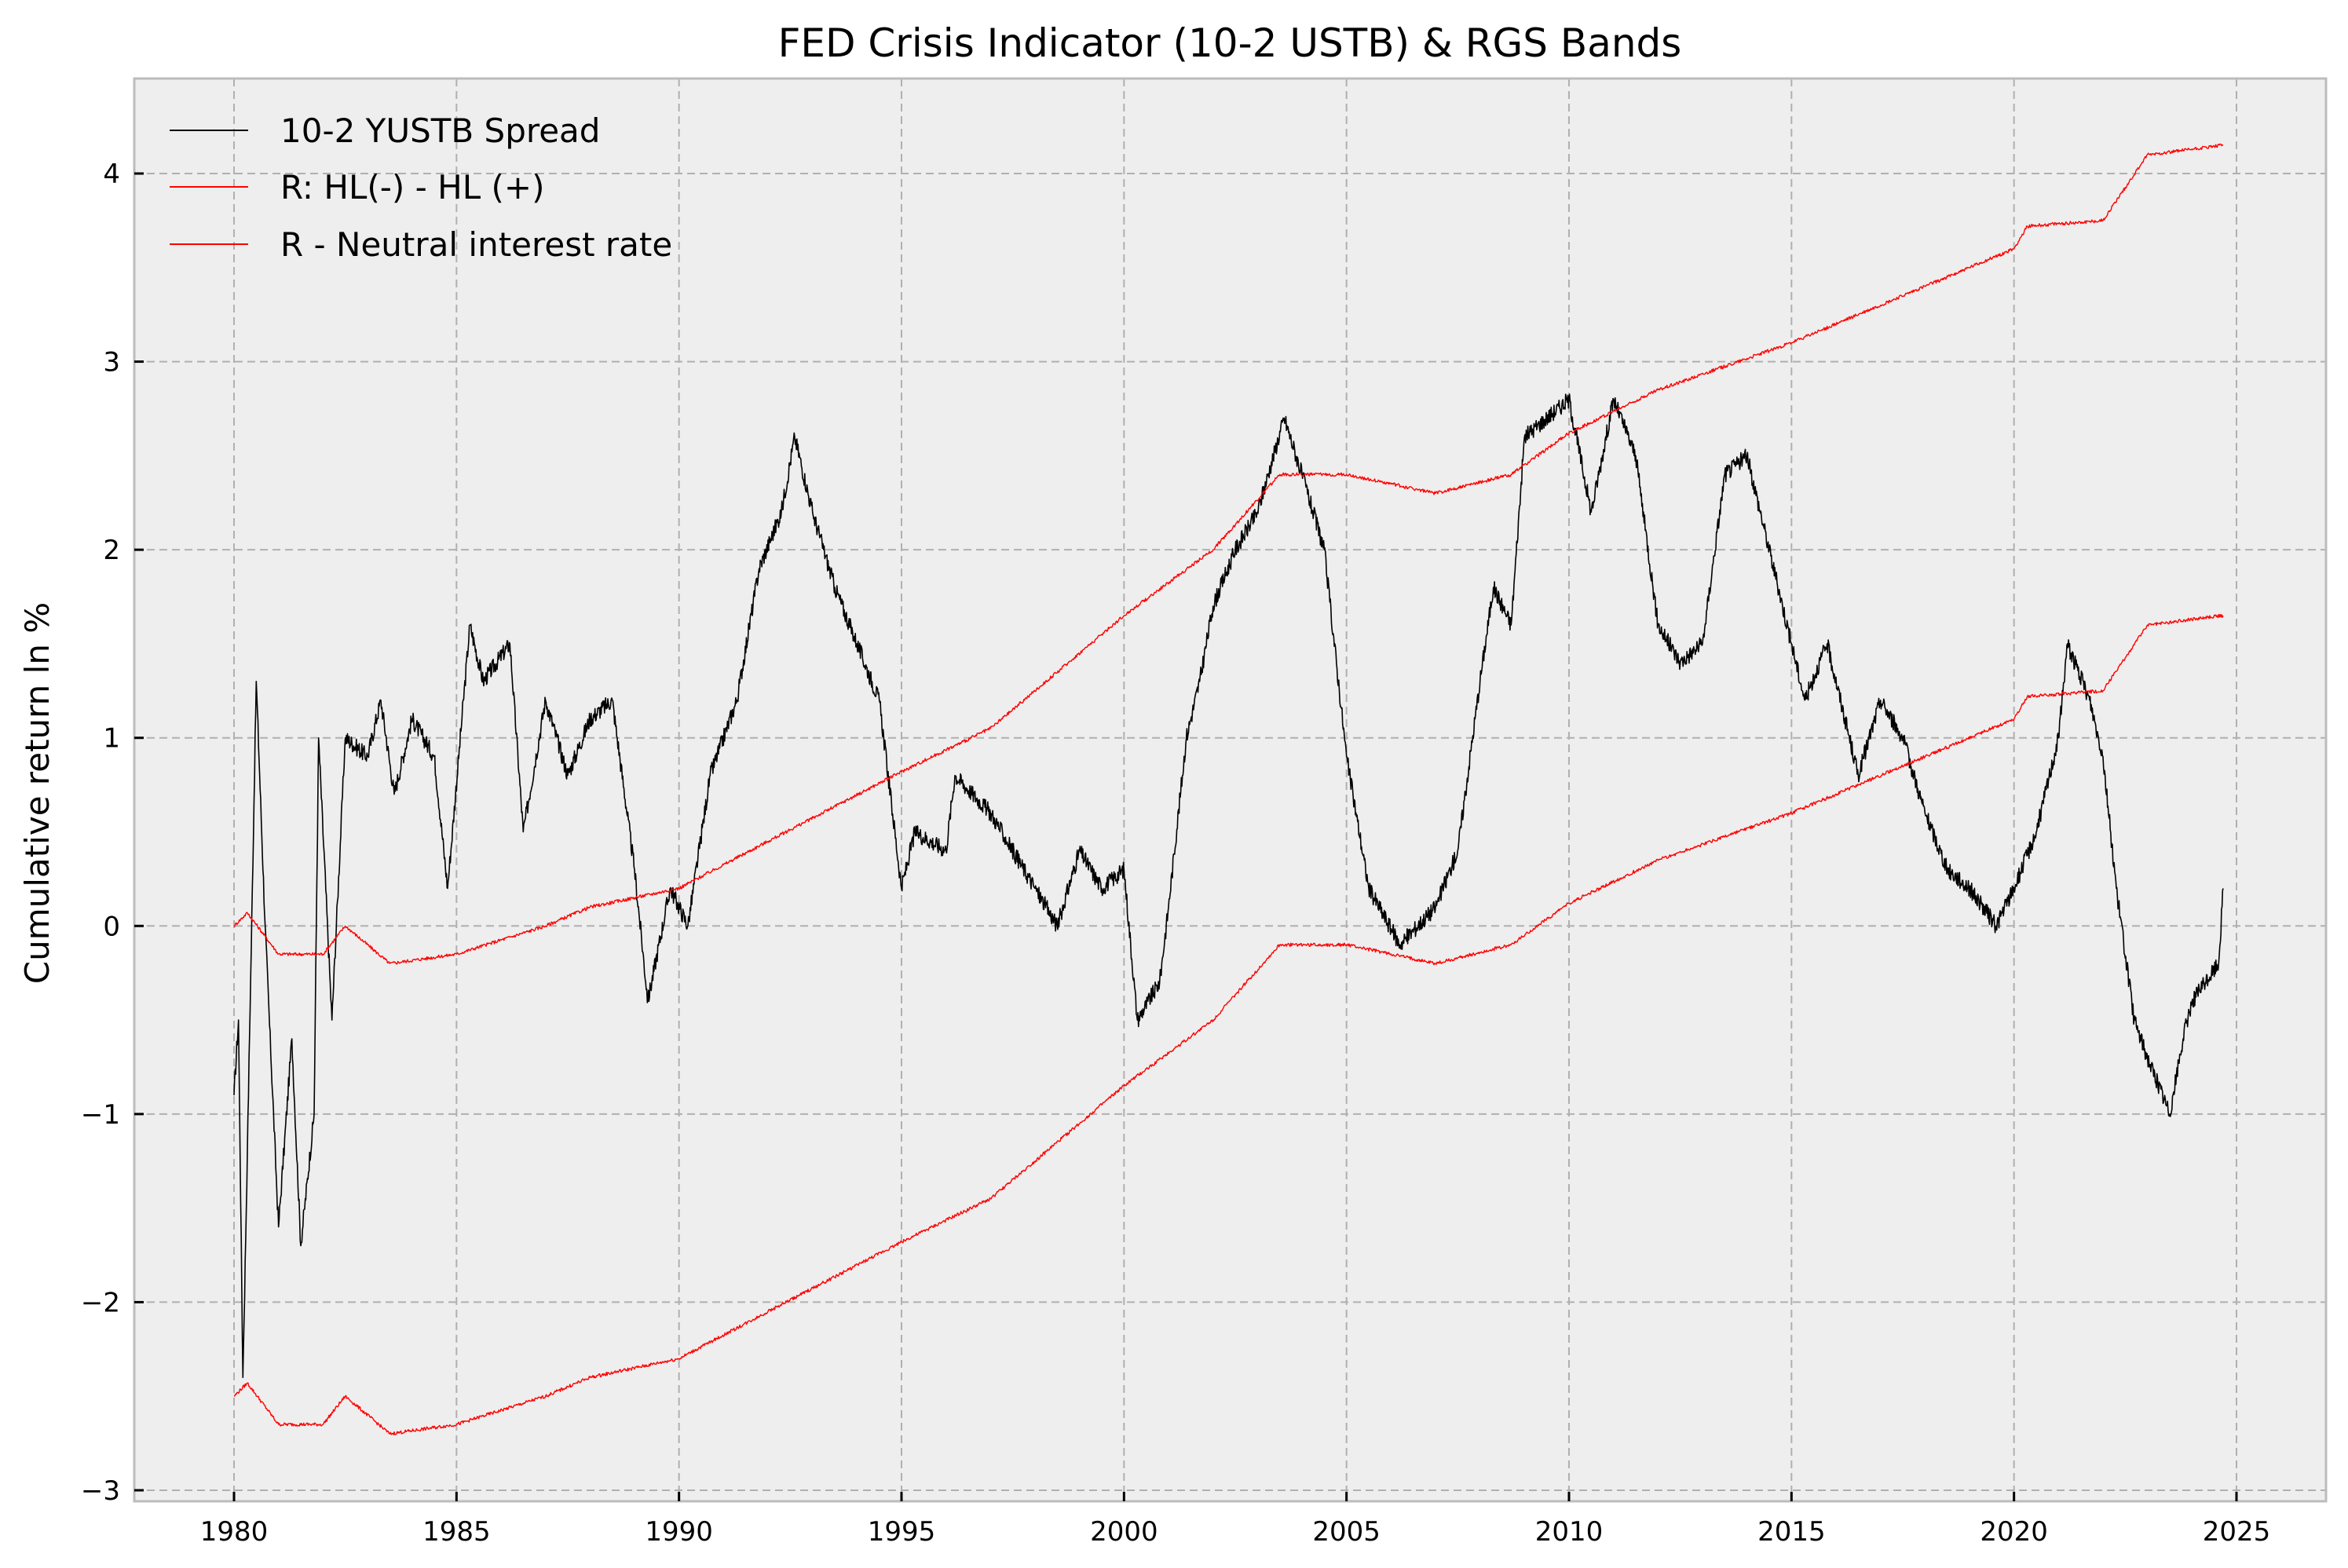 The height and width of the screenshot is (1568, 2348). I want to click on y-tick-label: 1, so click(111, 739).